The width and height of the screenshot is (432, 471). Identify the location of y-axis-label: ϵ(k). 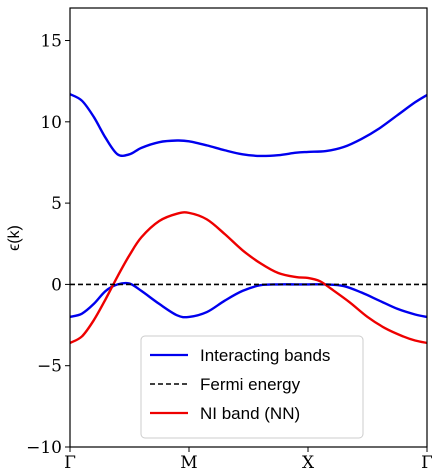
(14, 238).